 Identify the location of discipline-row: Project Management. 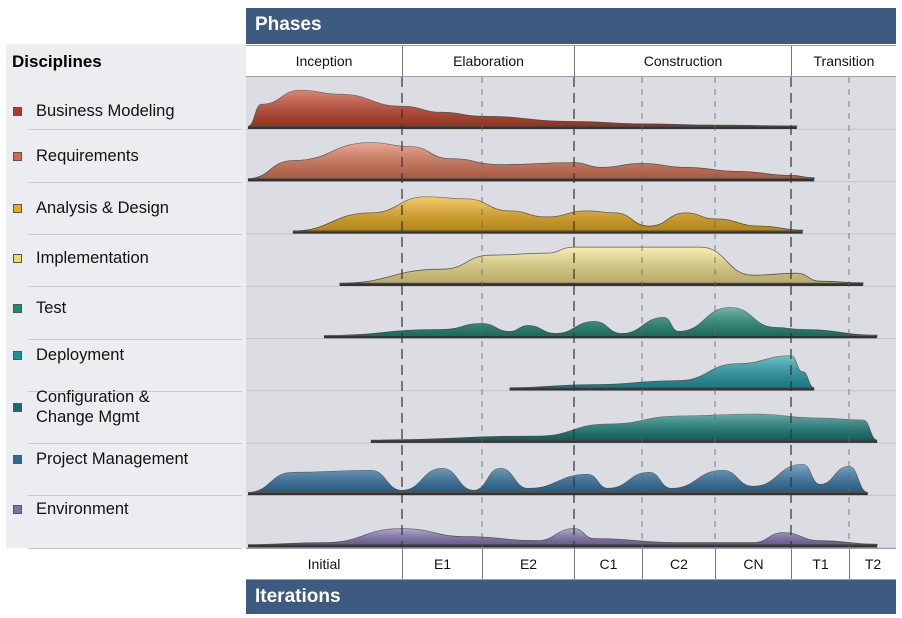
(126, 459).